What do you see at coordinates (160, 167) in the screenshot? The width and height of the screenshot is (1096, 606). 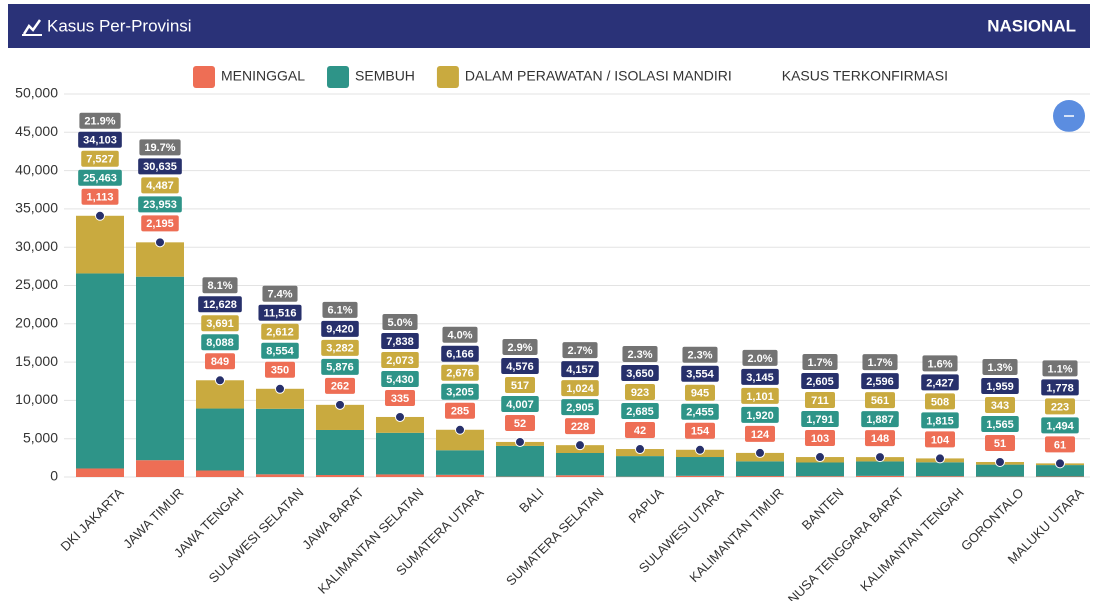 I see `data-label: 30,635` at bounding box center [160, 167].